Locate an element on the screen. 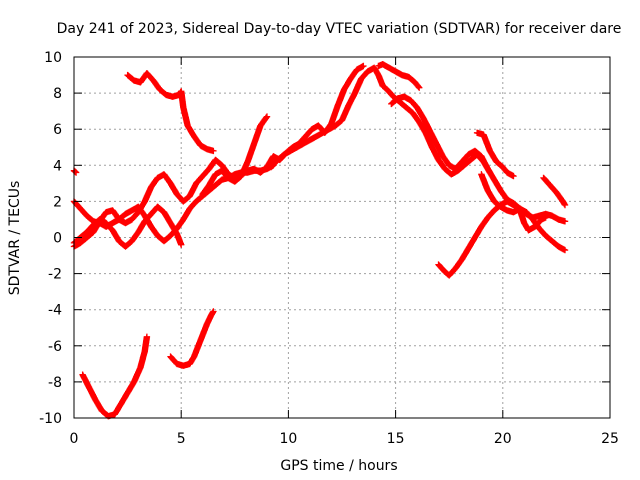 The width and height of the screenshot is (640, 480). y-tick-label: -4 is located at coordinates (55, 311).